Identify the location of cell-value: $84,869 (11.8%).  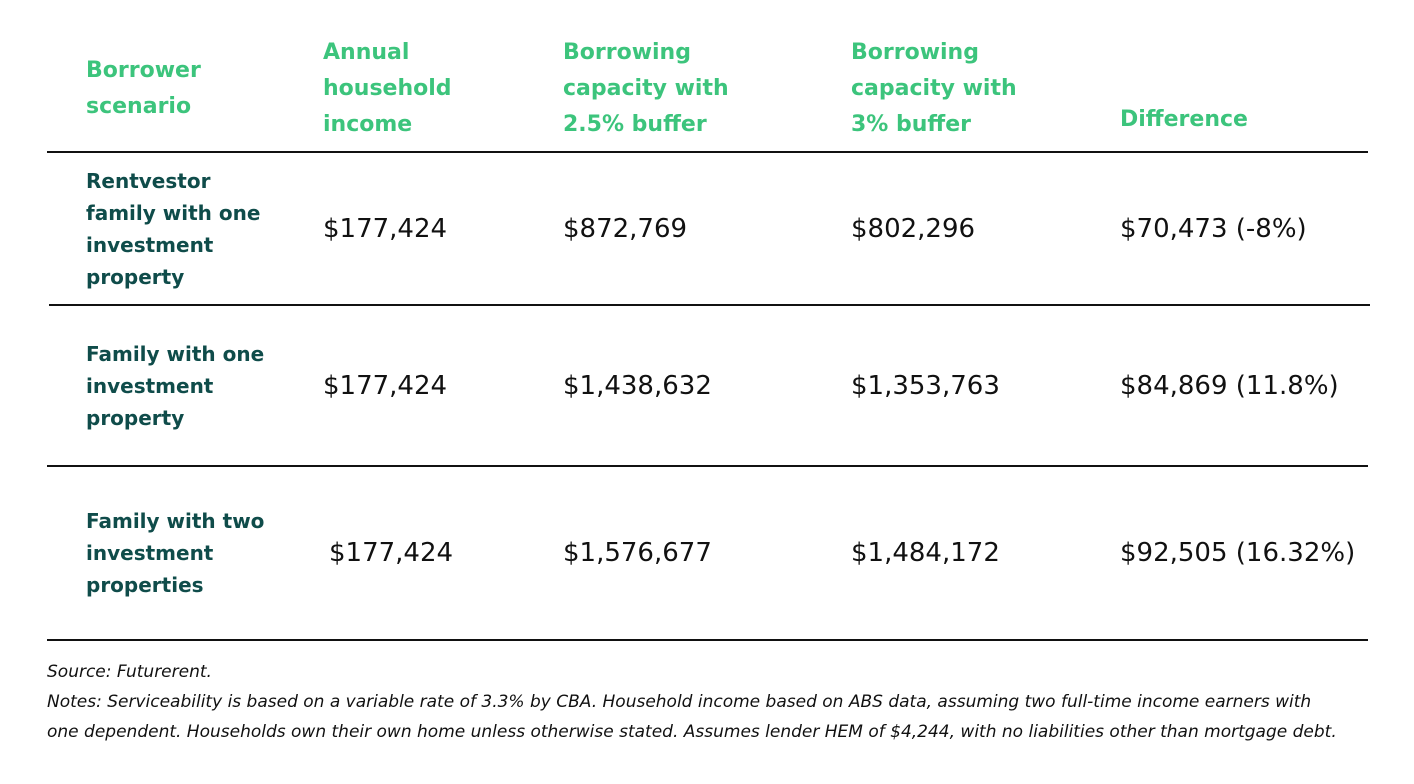
(1229, 385).